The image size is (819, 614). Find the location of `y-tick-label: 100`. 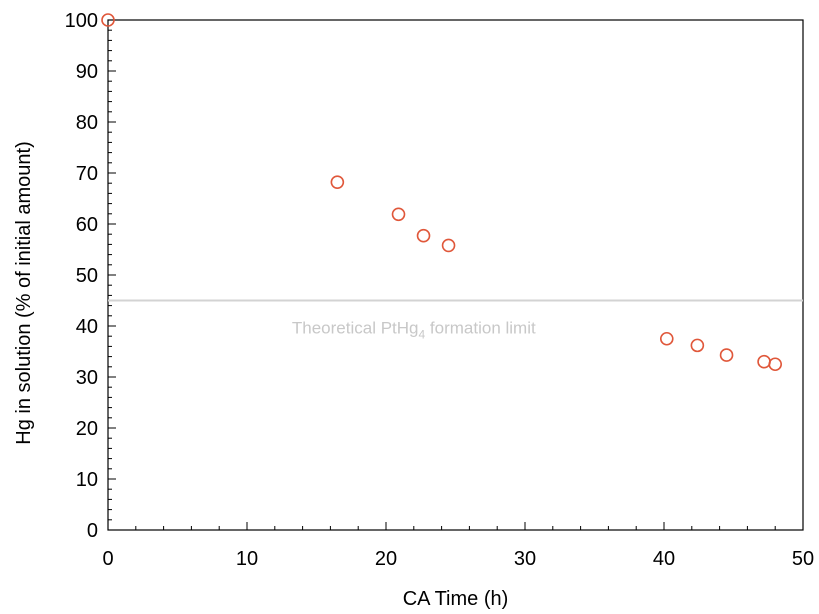

y-tick-label: 100 is located at coordinates (81, 21).